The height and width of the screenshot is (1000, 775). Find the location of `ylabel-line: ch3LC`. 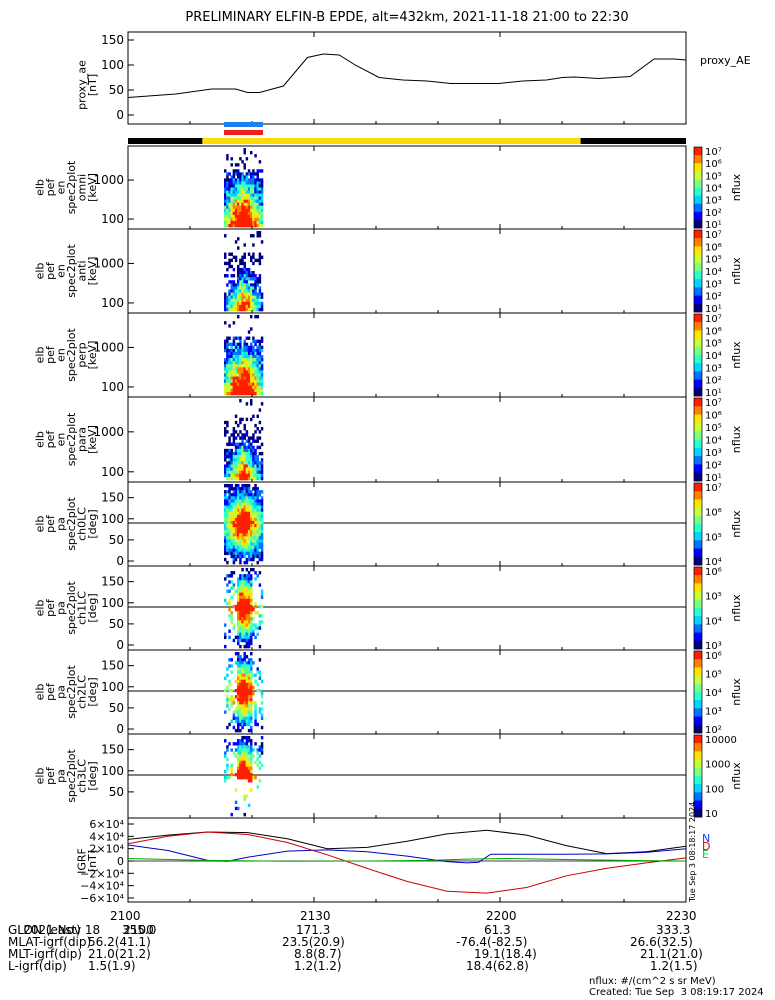

ylabel-line: ch3LC is located at coordinates (82, 776).